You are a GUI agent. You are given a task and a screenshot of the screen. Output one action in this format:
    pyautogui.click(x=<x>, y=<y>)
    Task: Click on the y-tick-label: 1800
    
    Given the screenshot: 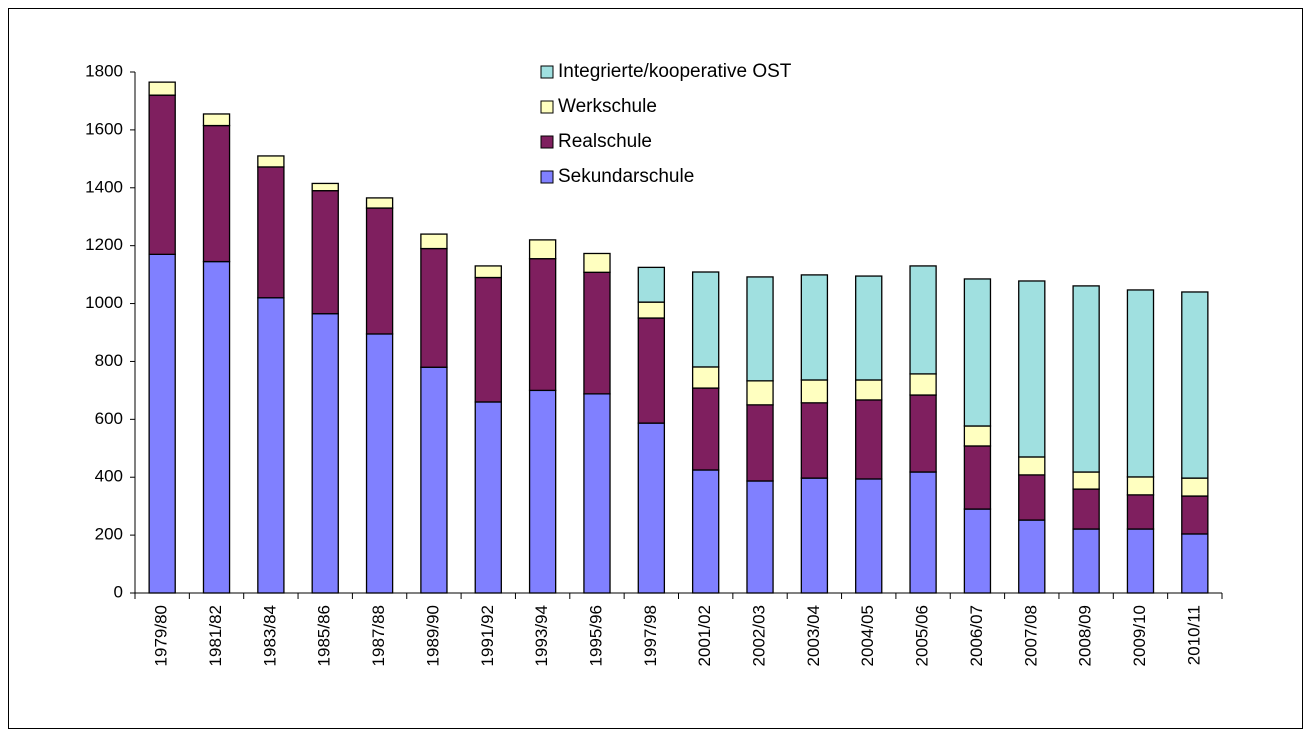 What is the action you would take?
    pyautogui.click(x=104, y=70)
    